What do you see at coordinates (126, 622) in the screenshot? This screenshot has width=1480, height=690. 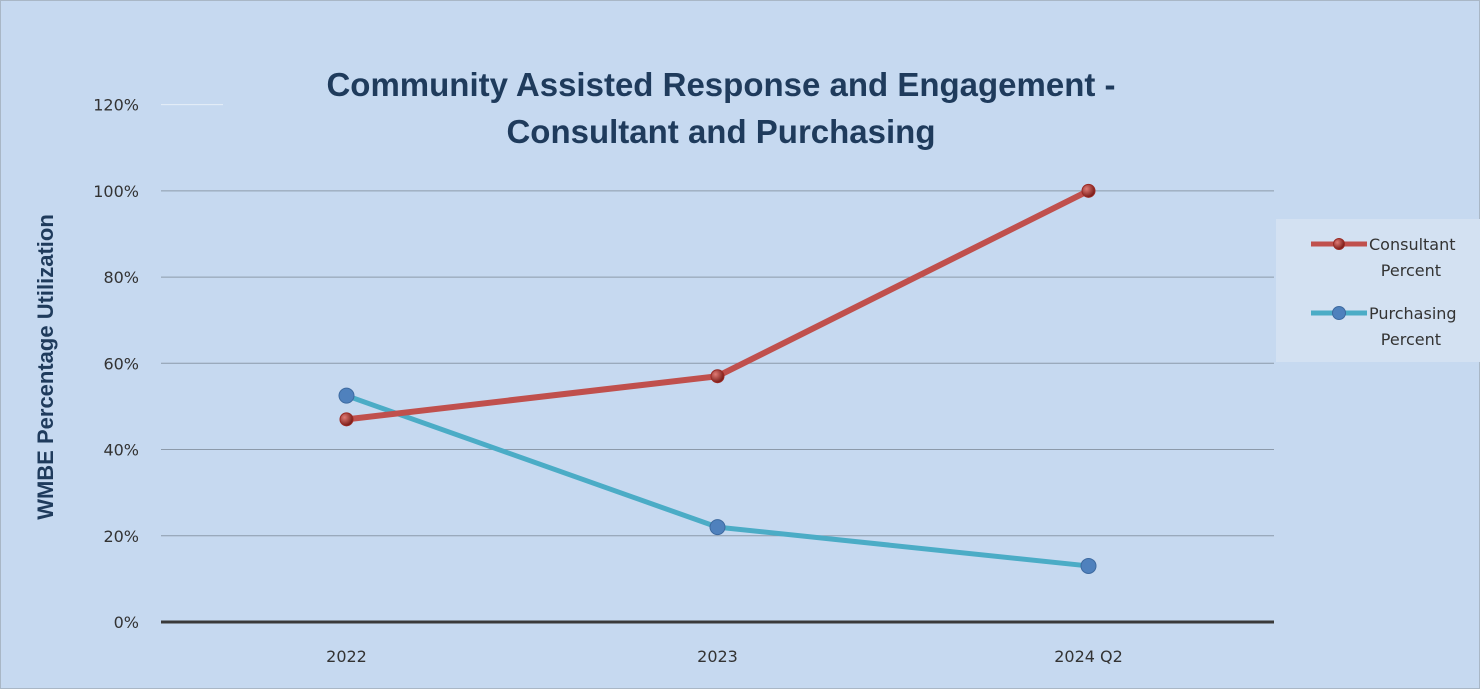 I see `y-tick-label: 0%` at bounding box center [126, 622].